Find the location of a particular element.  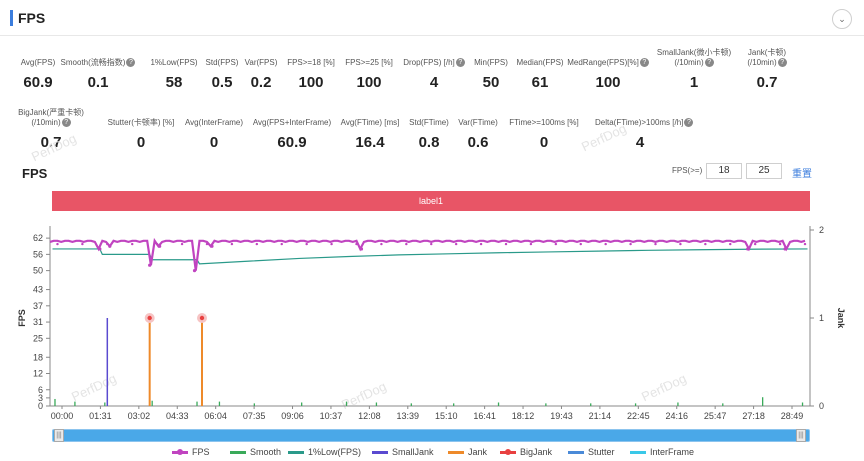

y-right-tick-label: 0 is located at coordinates (821, 406).